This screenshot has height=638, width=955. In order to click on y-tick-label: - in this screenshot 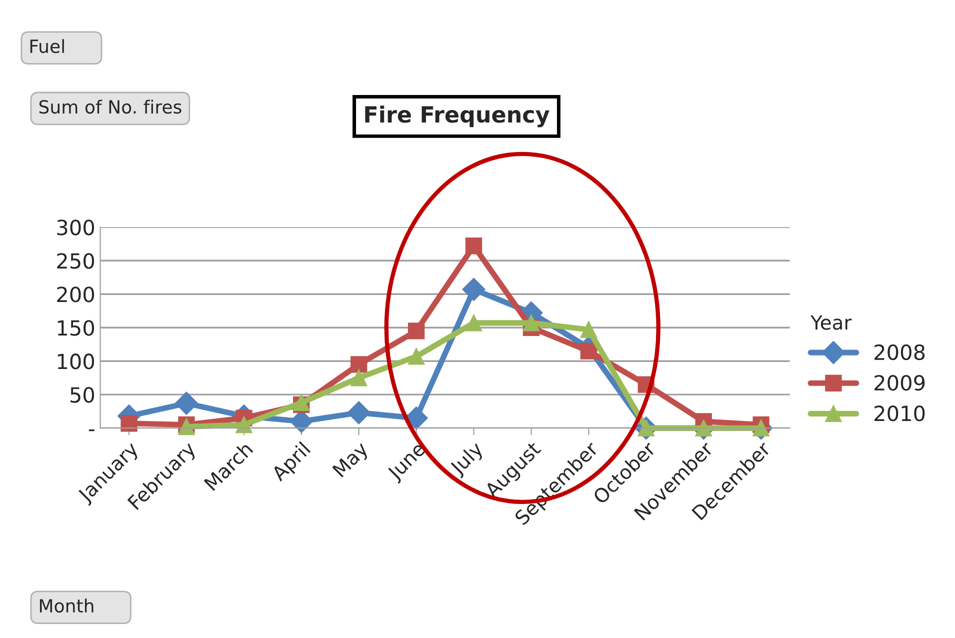, I will do `click(91, 430)`.